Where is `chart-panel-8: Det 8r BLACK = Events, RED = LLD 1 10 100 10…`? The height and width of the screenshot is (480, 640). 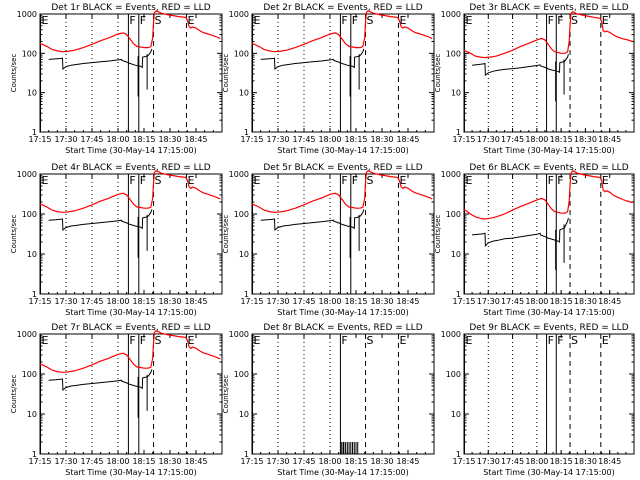
chart-panel-8: Det 8r BLACK = Events, RED = LLD 1 10 100 10… is located at coordinates (328, 400).